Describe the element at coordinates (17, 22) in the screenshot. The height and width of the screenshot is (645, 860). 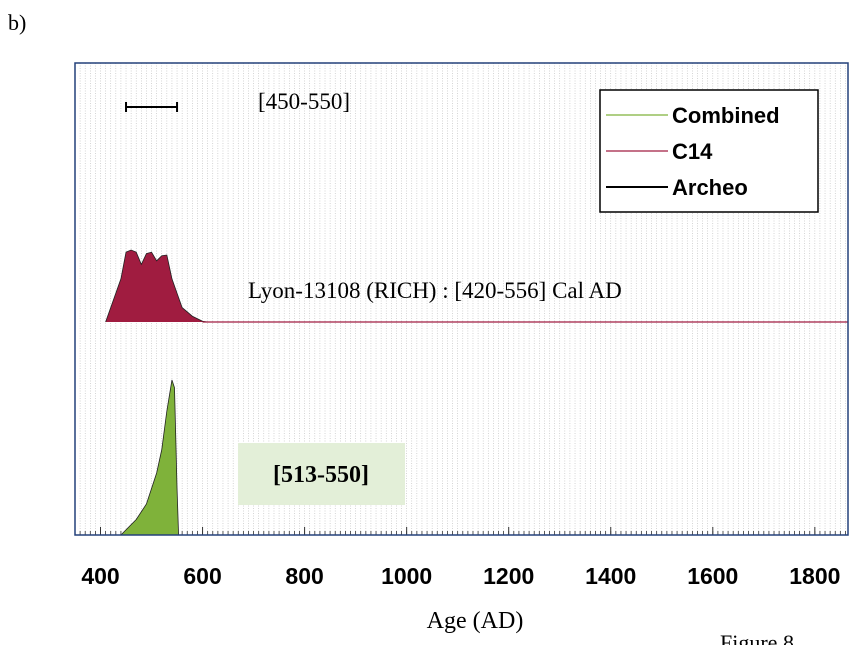
I see `panel-label: b)` at that location.